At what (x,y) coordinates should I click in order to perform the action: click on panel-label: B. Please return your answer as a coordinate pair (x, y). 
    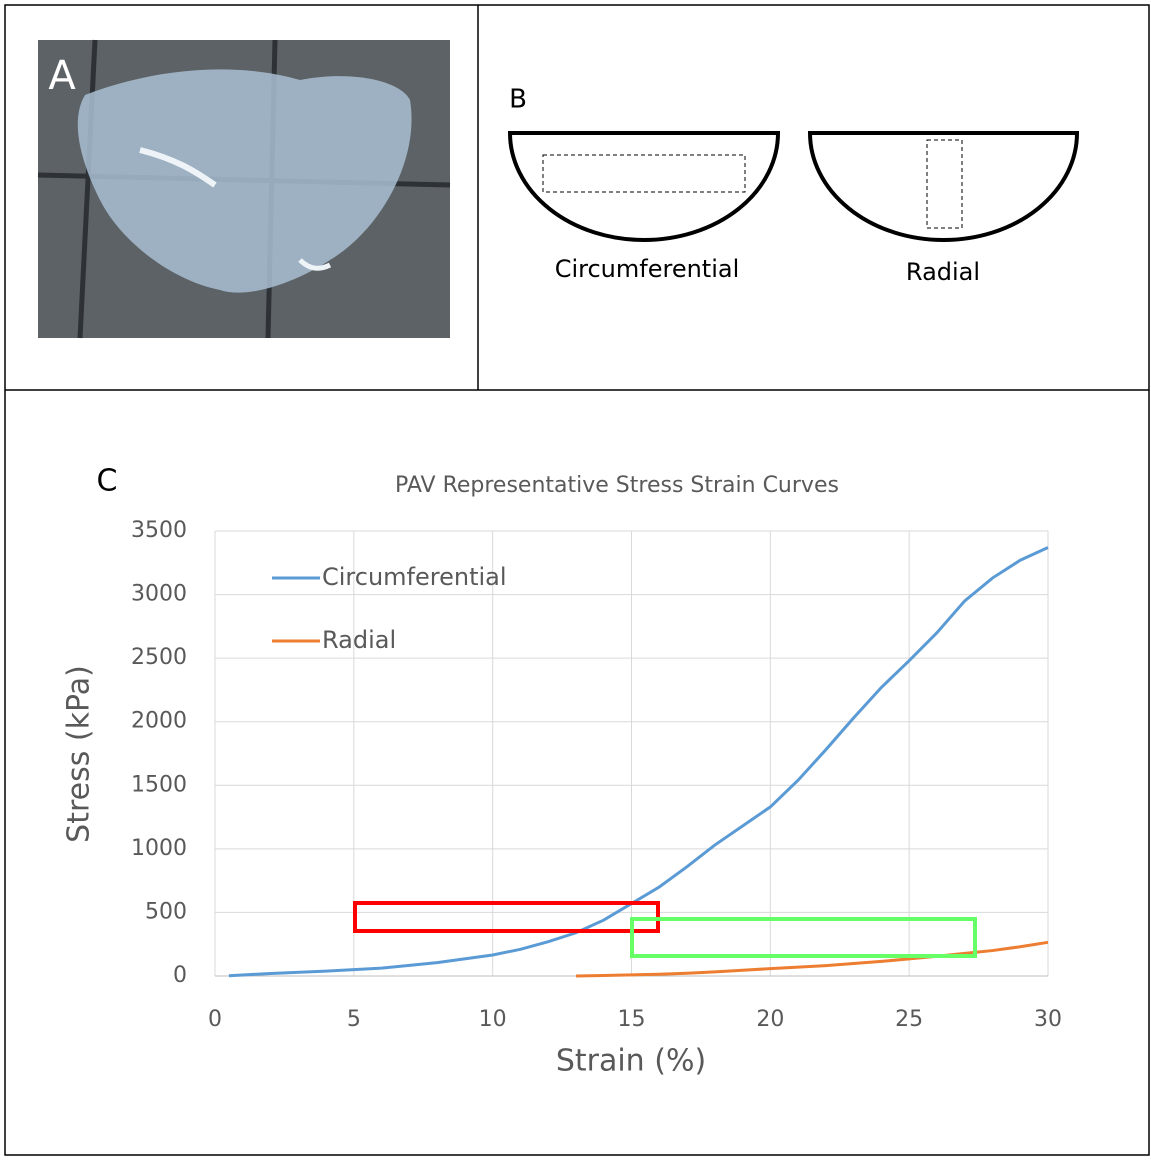
    Looking at the image, I should click on (518, 100).